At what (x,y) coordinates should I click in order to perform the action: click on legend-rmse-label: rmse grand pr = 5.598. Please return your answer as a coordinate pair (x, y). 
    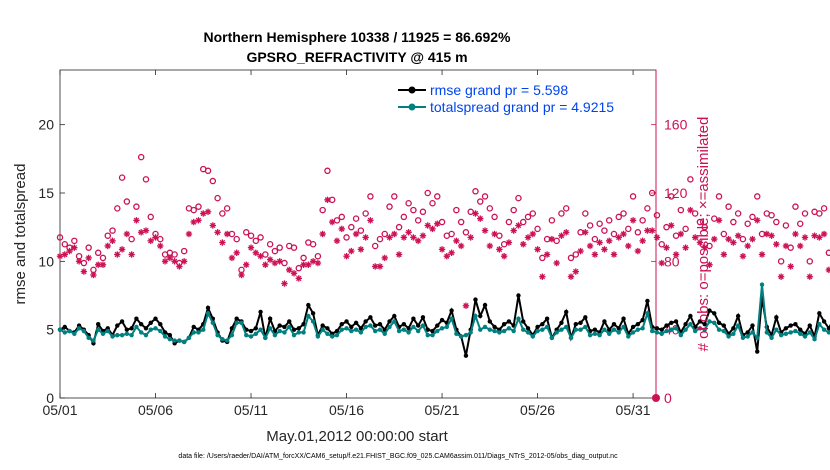
    Looking at the image, I should click on (499, 90).